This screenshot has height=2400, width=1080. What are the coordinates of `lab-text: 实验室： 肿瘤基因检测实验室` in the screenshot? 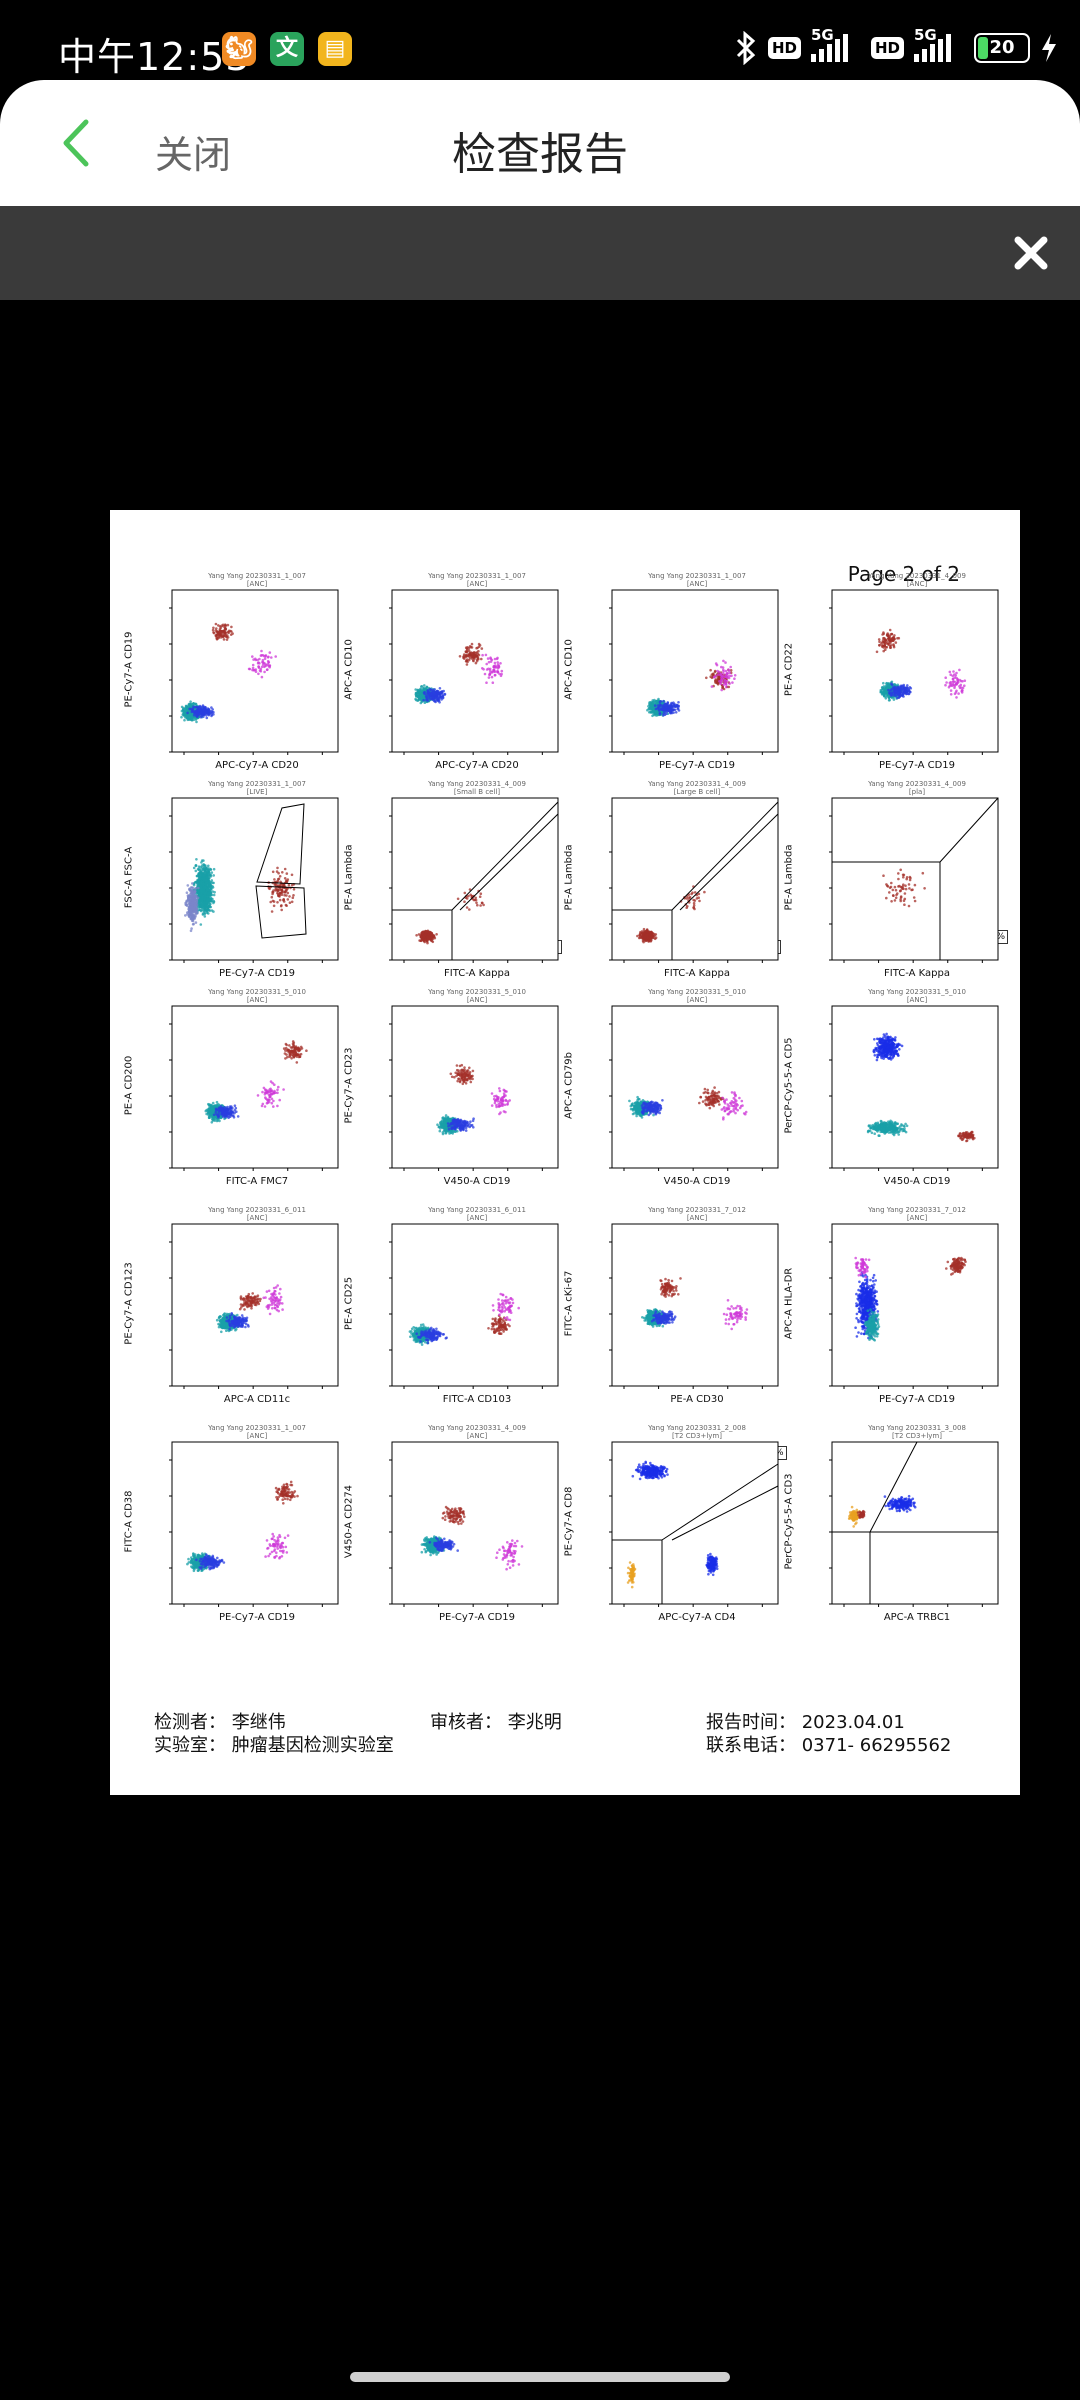 It's located at (274, 1745).